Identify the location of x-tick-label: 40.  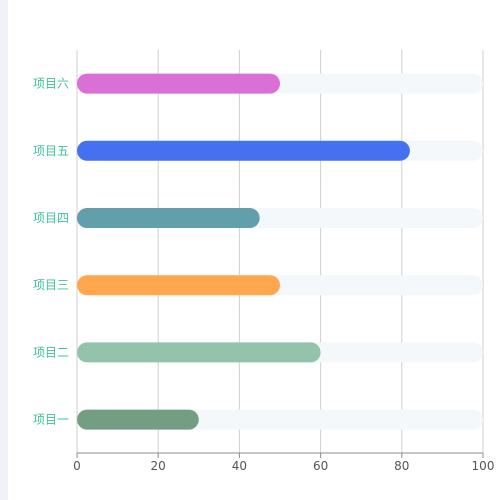
(239, 466).